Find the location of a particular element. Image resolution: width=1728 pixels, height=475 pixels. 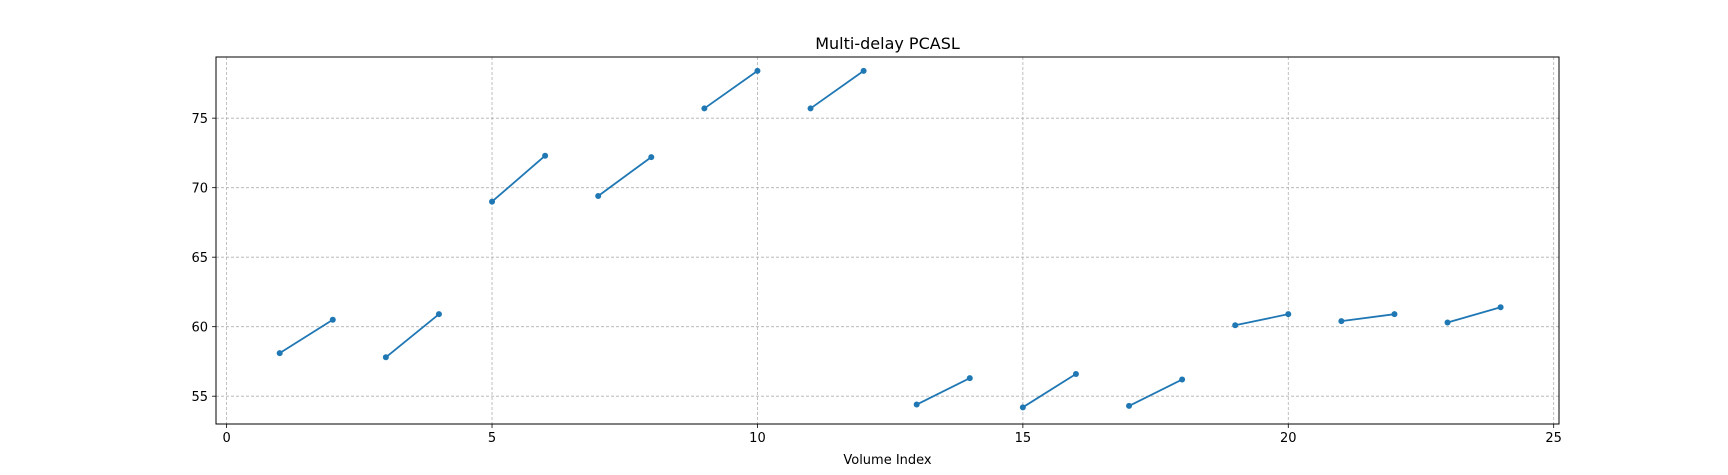

x-axis-label: Volume Index is located at coordinates (887, 460).